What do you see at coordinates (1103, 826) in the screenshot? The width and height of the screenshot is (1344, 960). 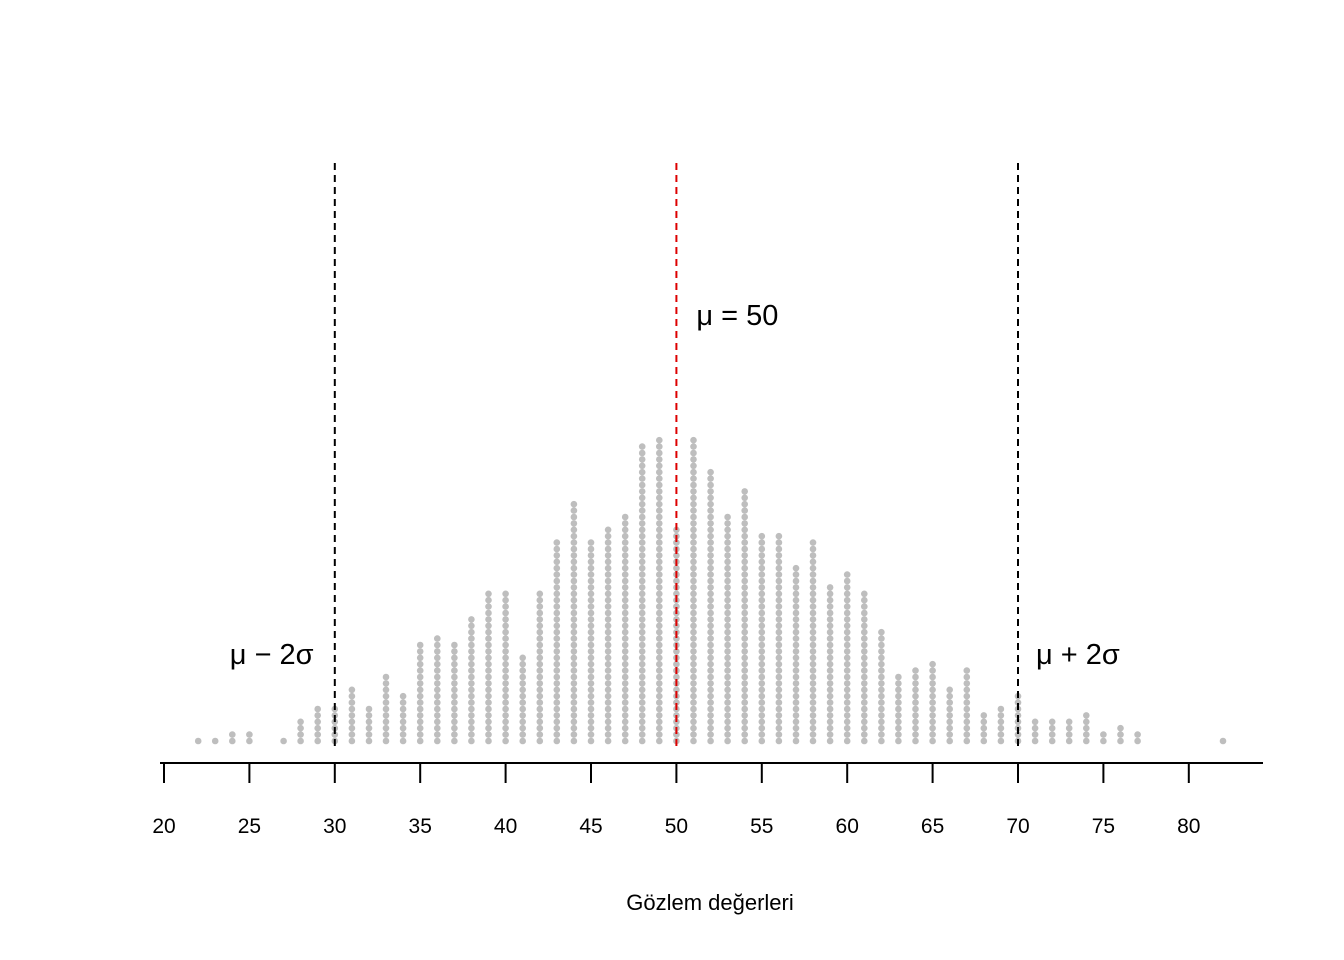 I see `x-tick-label-75: 75` at bounding box center [1103, 826].